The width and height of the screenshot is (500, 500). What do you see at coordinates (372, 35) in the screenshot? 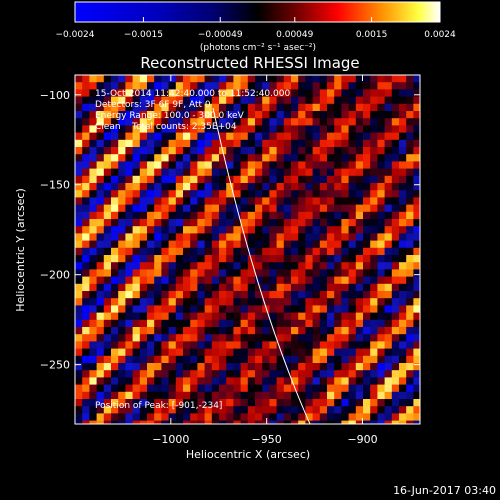
I see `colorbar-tick-label: 0.0015` at bounding box center [372, 35].